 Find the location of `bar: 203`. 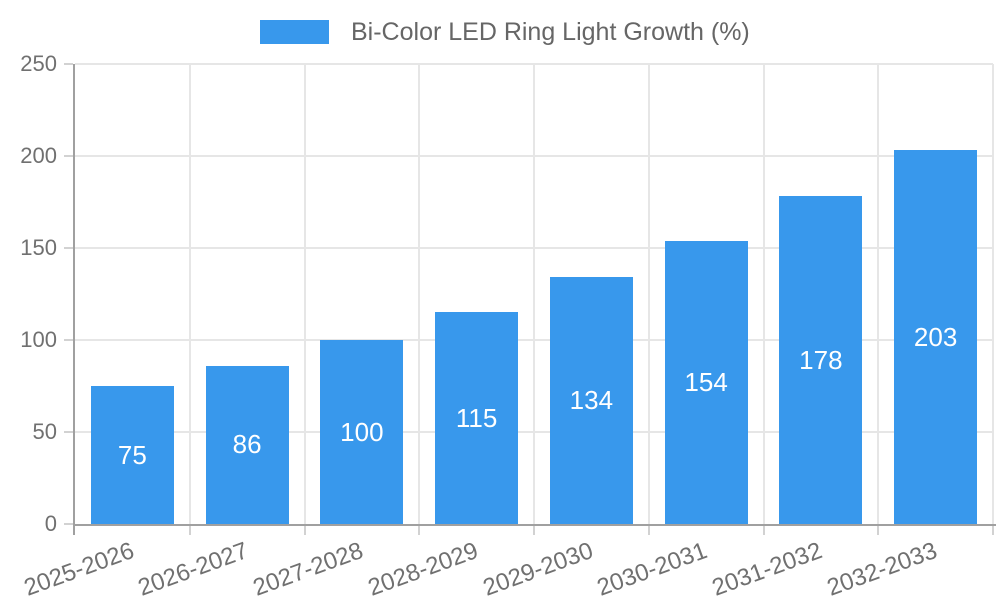

bar: 203 is located at coordinates (936, 337).